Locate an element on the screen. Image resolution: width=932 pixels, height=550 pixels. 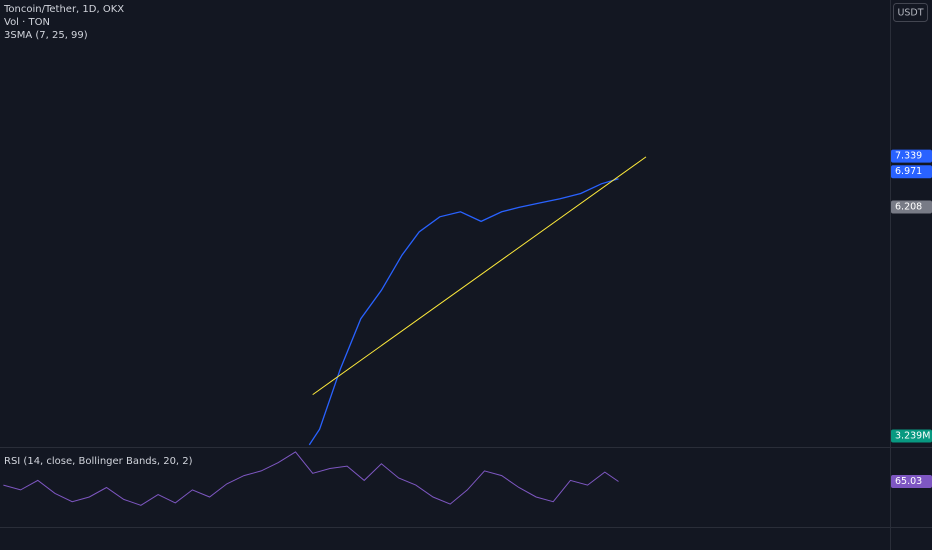
currency-button is located at coordinates (910, 12).